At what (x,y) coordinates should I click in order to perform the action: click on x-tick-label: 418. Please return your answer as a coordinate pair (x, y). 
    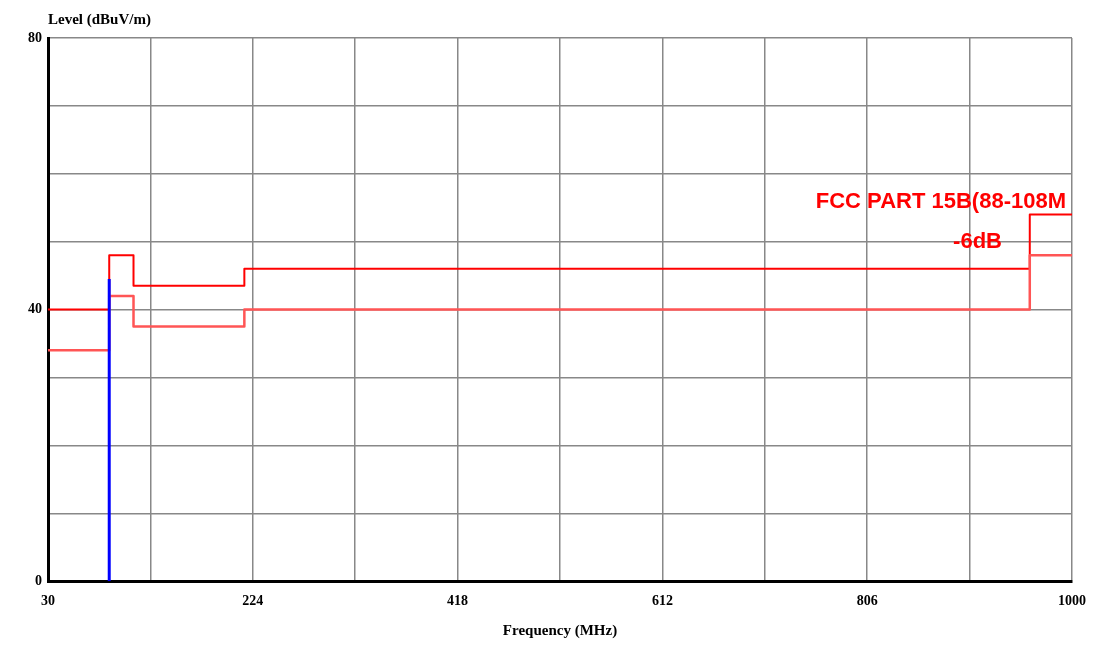
    Looking at the image, I should click on (458, 601).